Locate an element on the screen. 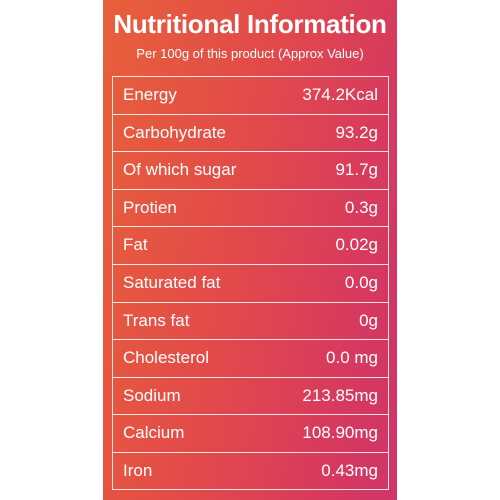  nutrient-value: 91.7g is located at coordinates (356, 170).